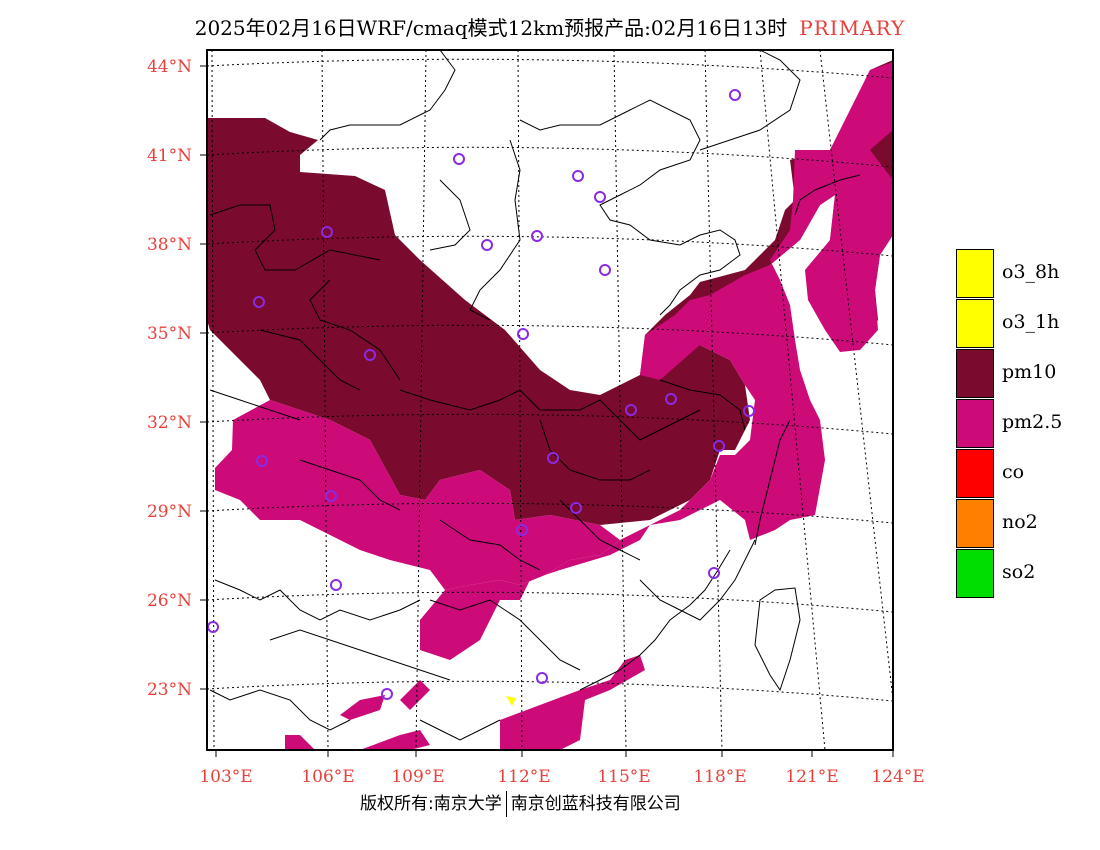  Describe the element at coordinates (169, 512) in the screenshot. I see `lat-tick-label: 29°N` at that location.